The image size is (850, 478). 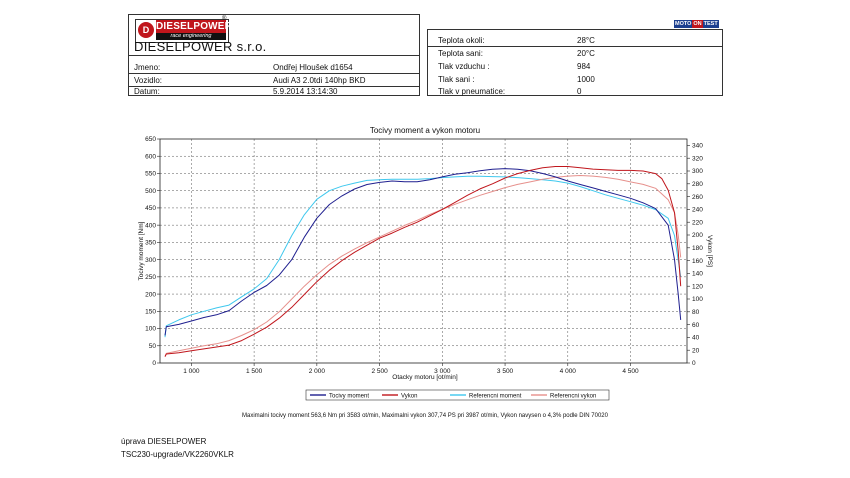 What do you see at coordinates (461, 40) in the screenshot?
I see `condition-label: Teplota okoli:` at bounding box center [461, 40].